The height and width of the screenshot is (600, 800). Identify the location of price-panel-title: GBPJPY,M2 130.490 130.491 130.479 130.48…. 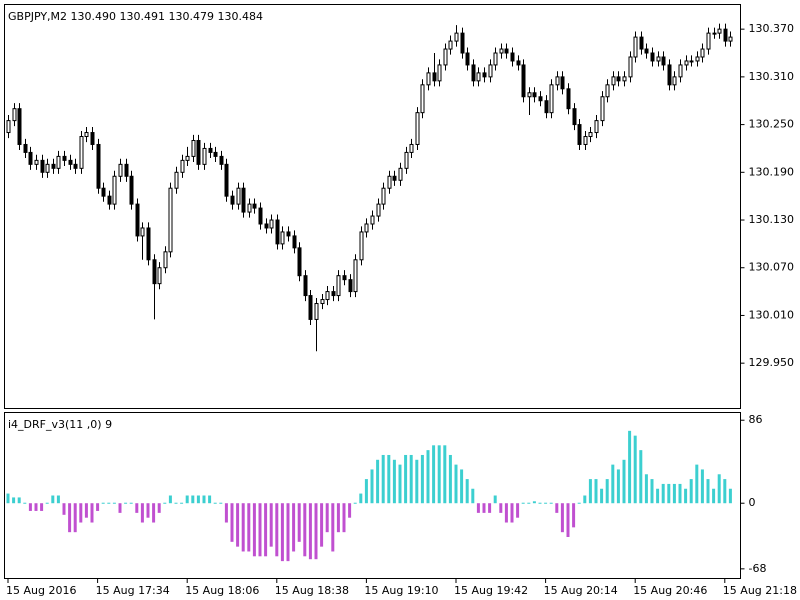
(135, 16).